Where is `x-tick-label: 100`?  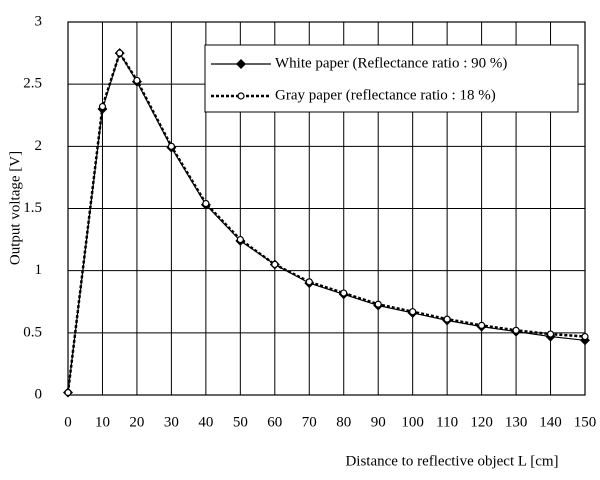
x-tick-label: 100 is located at coordinates (412, 422).